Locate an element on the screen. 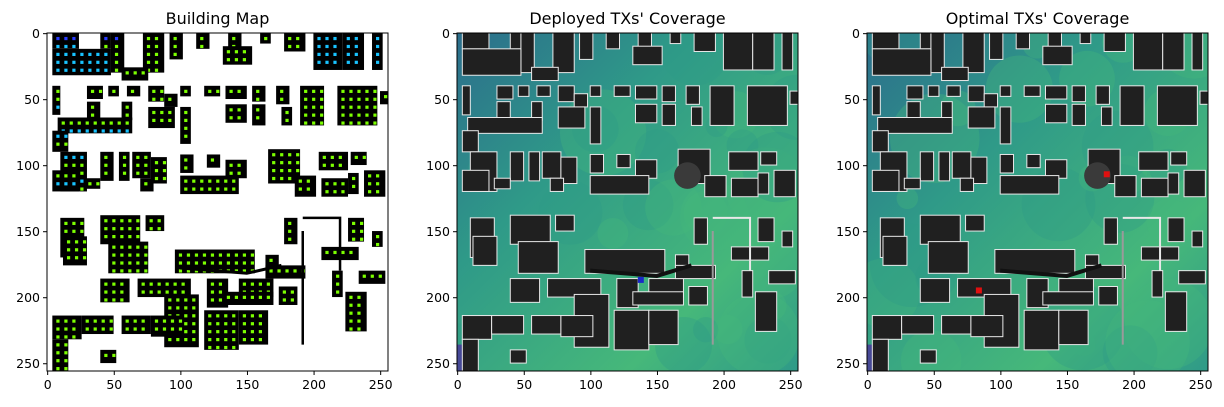 This screenshot has width=1224, height=407. x-tick-label: 50 is located at coordinates (114, 384).